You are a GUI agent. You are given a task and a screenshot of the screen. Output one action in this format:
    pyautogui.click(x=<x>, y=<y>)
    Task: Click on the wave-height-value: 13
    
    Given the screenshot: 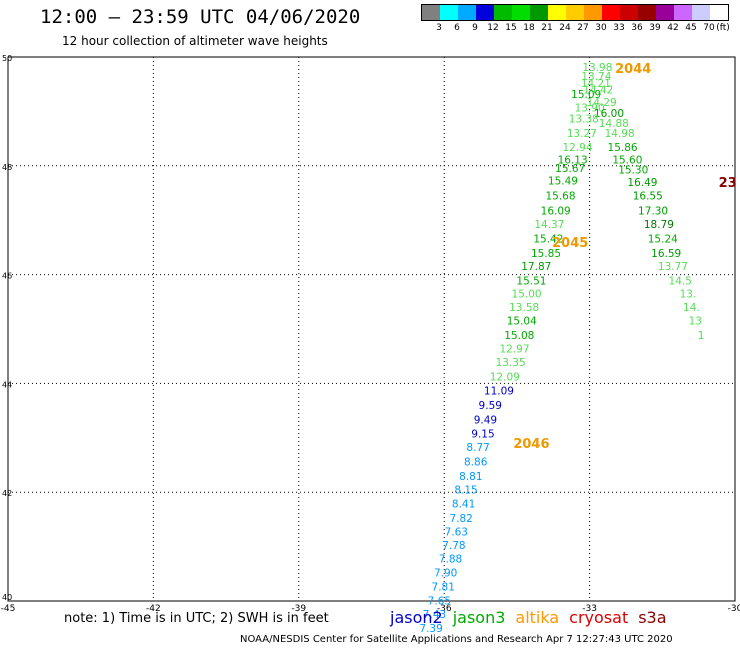 What is the action you would take?
    pyautogui.click(x=695, y=321)
    